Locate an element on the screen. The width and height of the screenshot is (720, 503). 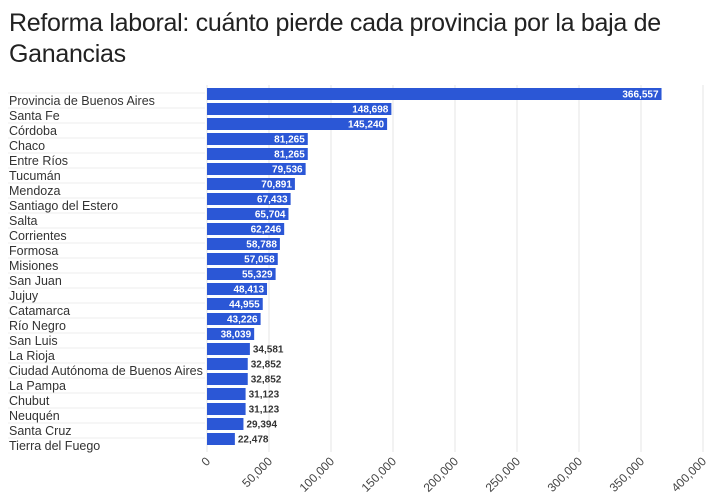
data-label: 34,581 is located at coordinates (268, 350).